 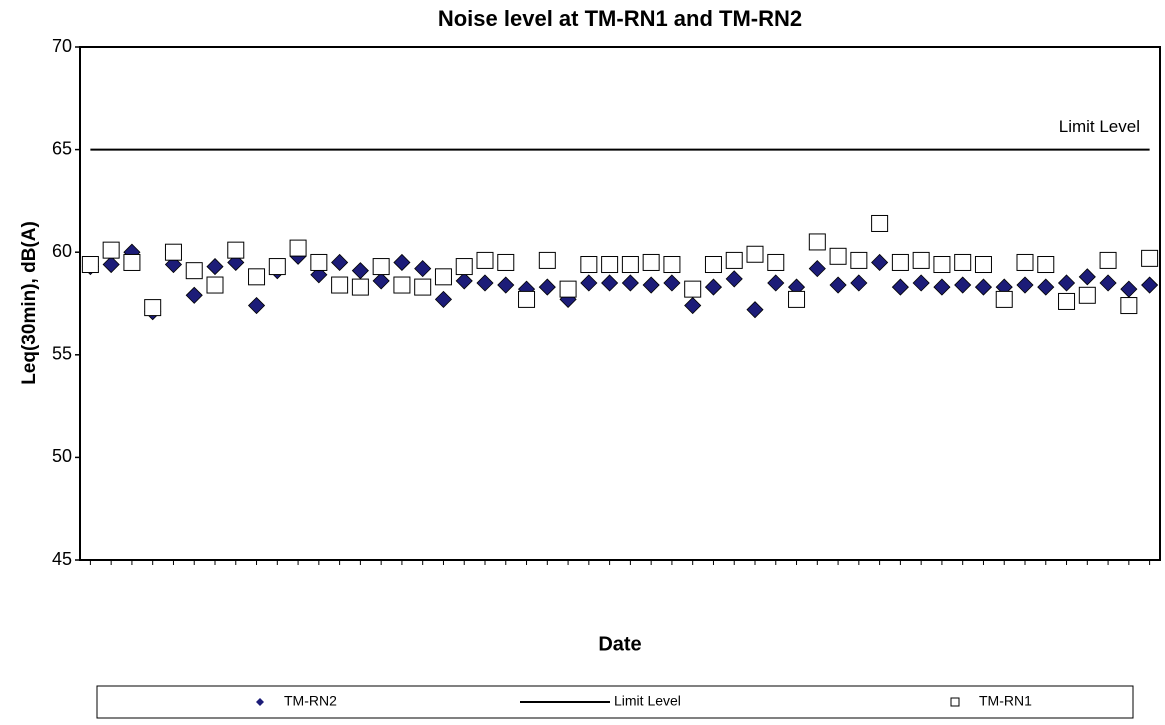 What do you see at coordinates (620, 18) in the screenshot?
I see `chart-title: Noise level at TM-RN1 and TM-RN2` at bounding box center [620, 18].